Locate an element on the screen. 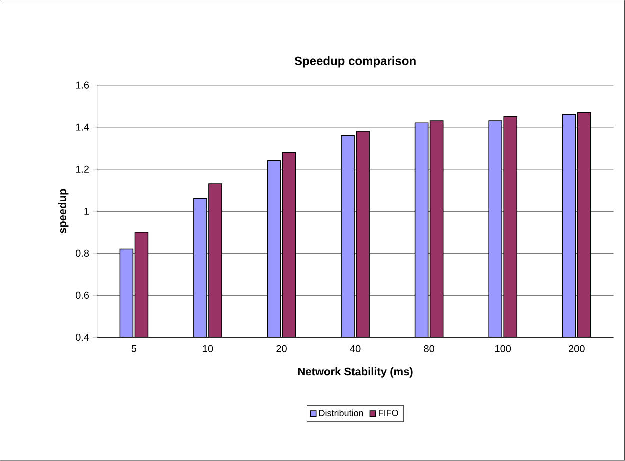 Image resolution: width=625 pixels, height=461 pixels. x-tick-label: 5 is located at coordinates (134, 348).